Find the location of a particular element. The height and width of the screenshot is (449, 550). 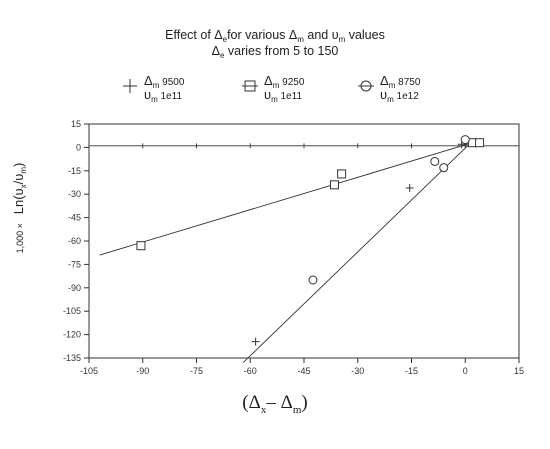

title-text: Δ is located at coordinates (215, 51).